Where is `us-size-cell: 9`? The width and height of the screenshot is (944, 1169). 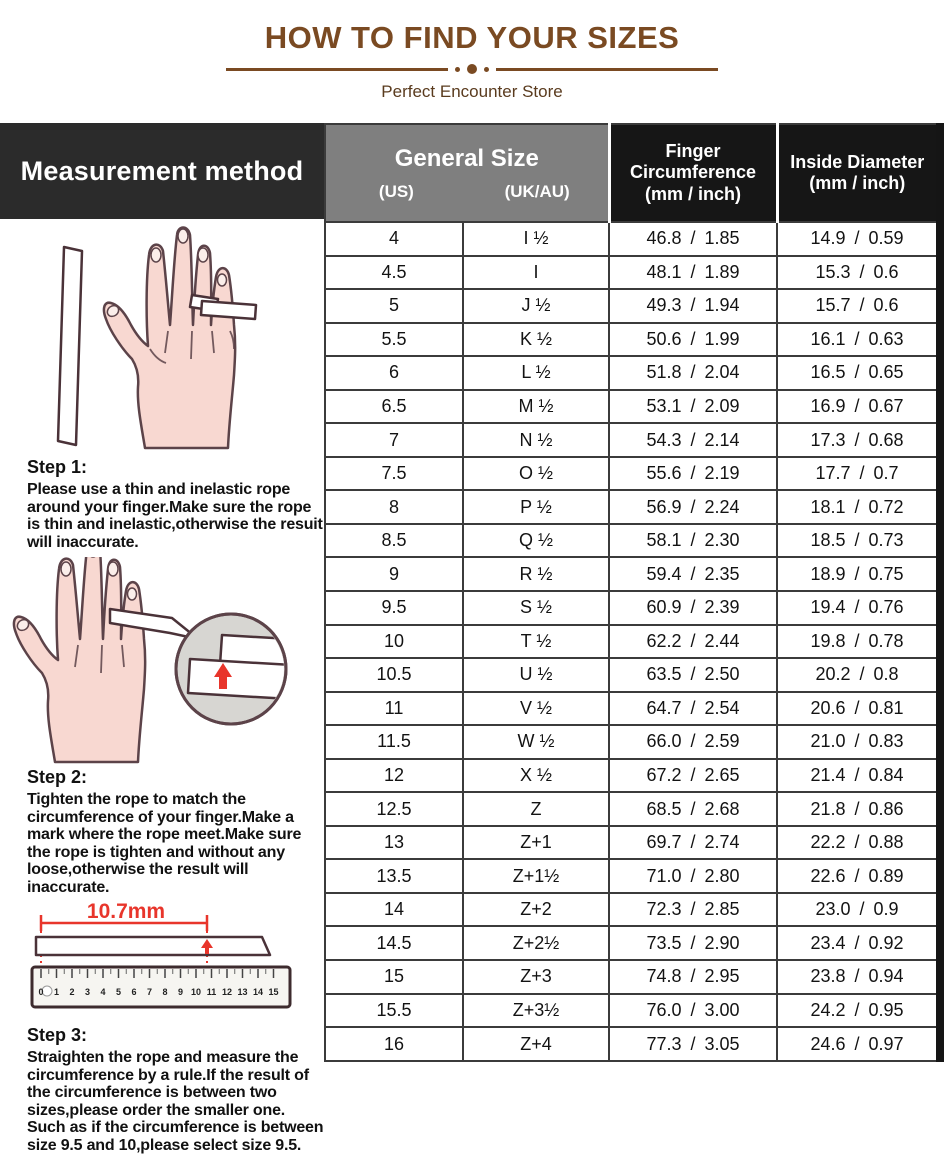
us-size-cell: 9 is located at coordinates (394, 574).